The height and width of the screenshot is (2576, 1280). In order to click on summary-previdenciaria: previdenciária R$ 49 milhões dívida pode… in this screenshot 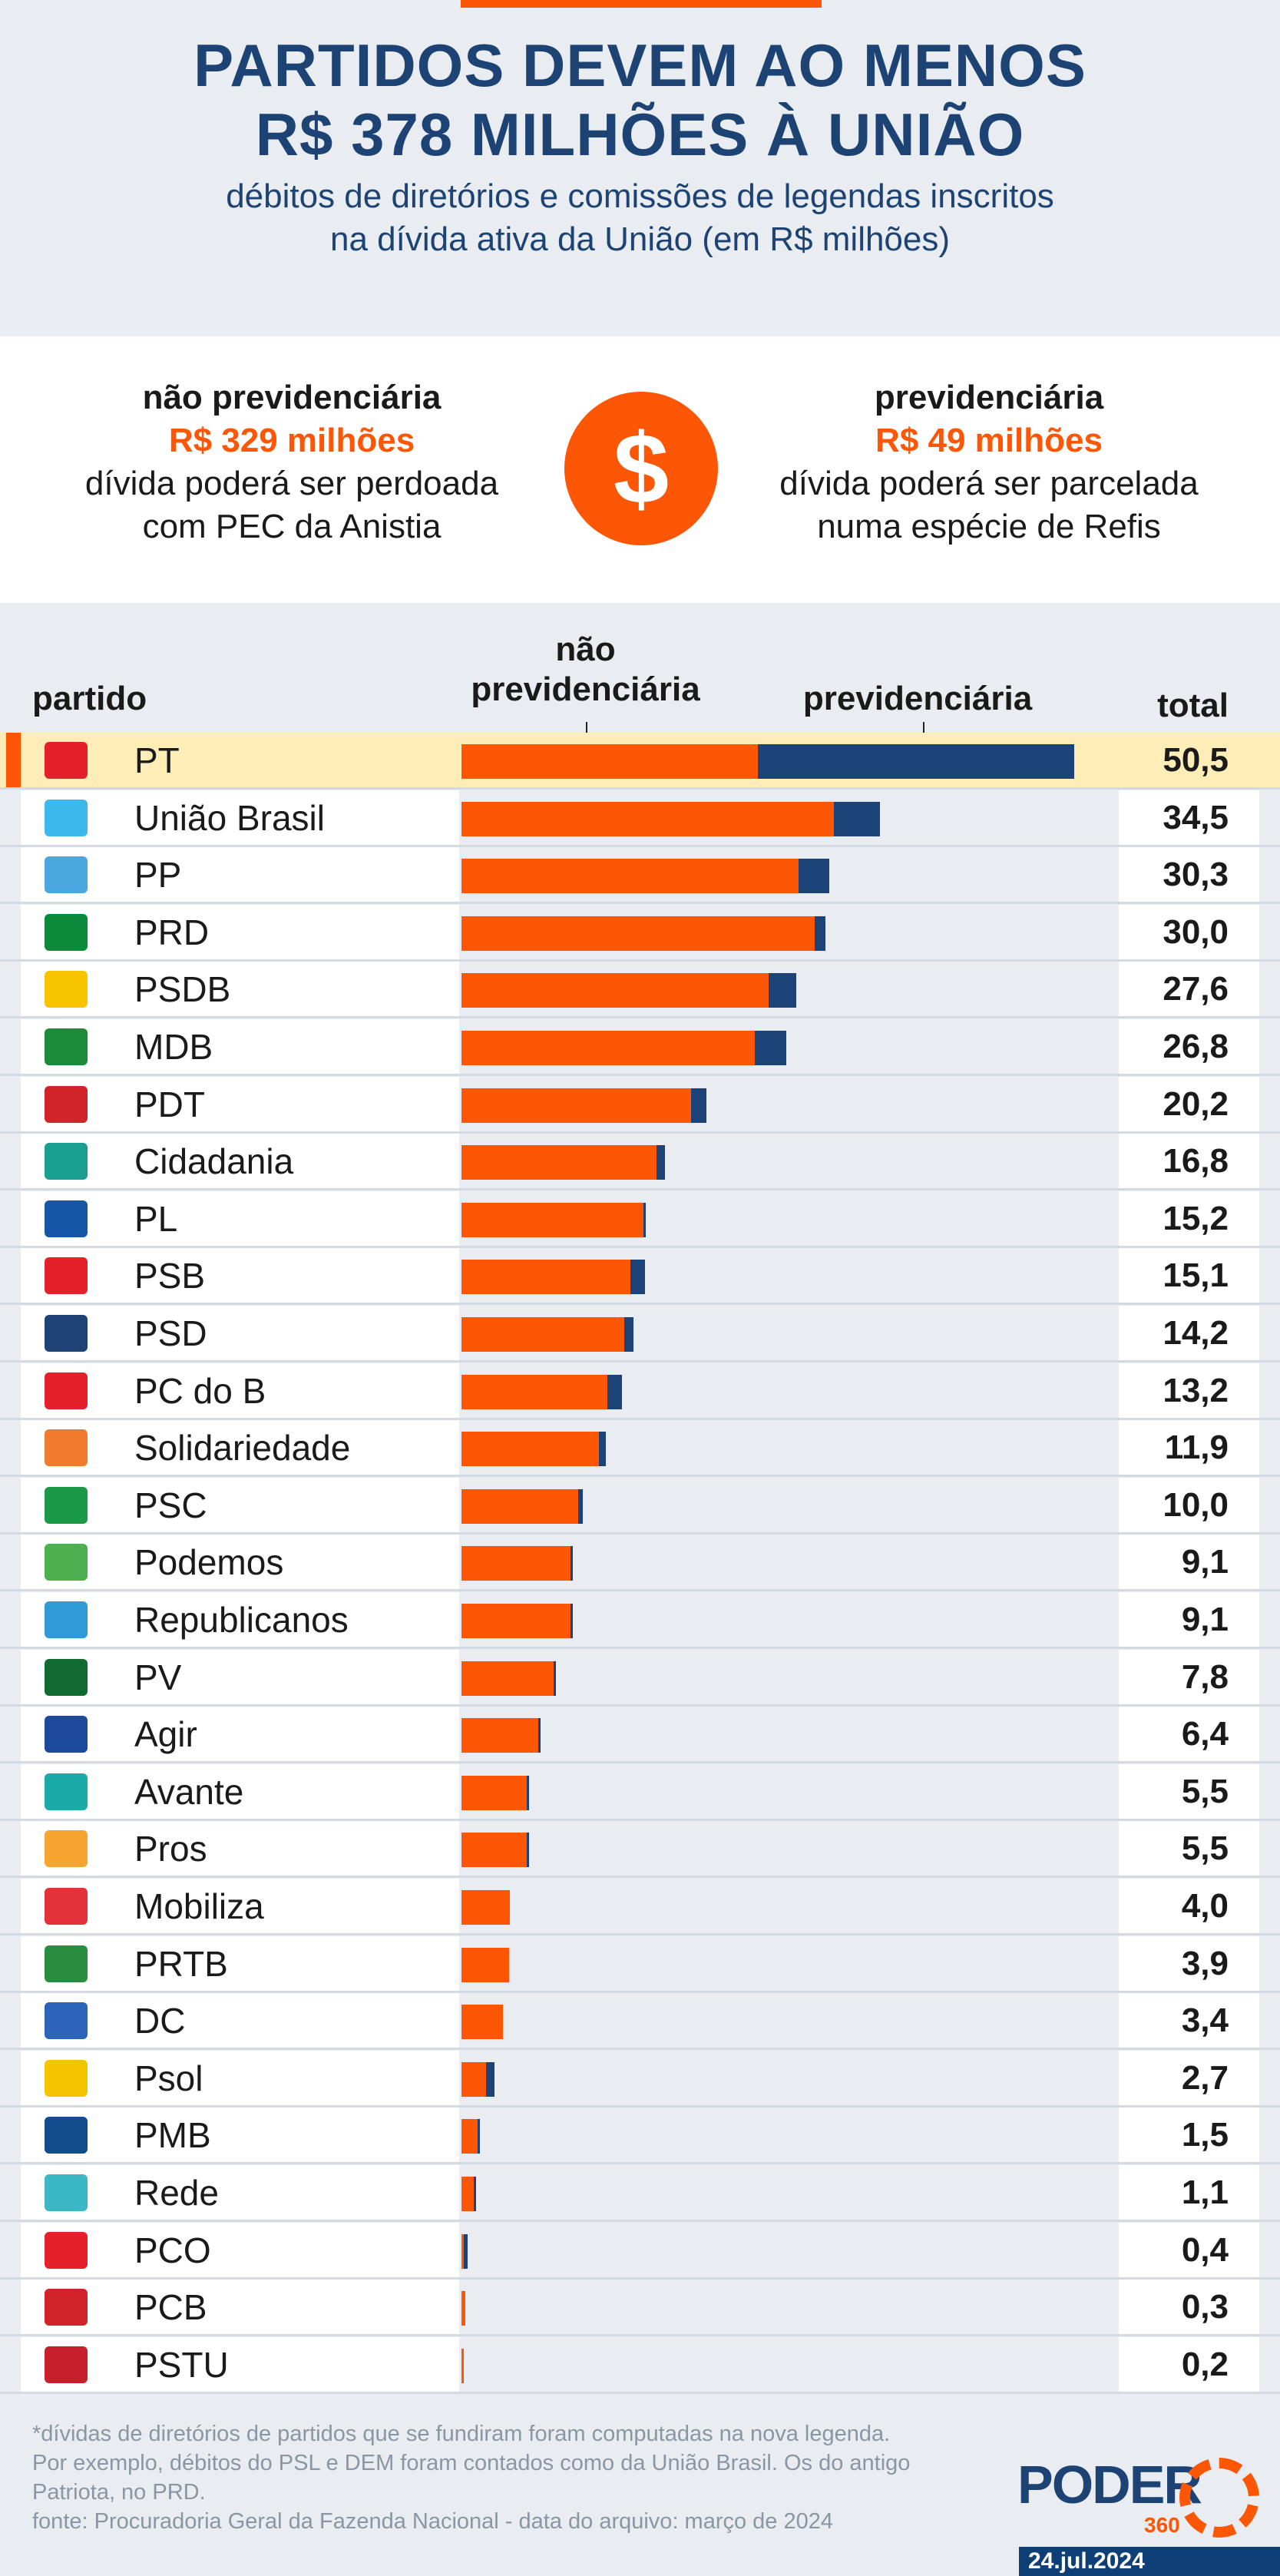, I will do `click(989, 462)`.